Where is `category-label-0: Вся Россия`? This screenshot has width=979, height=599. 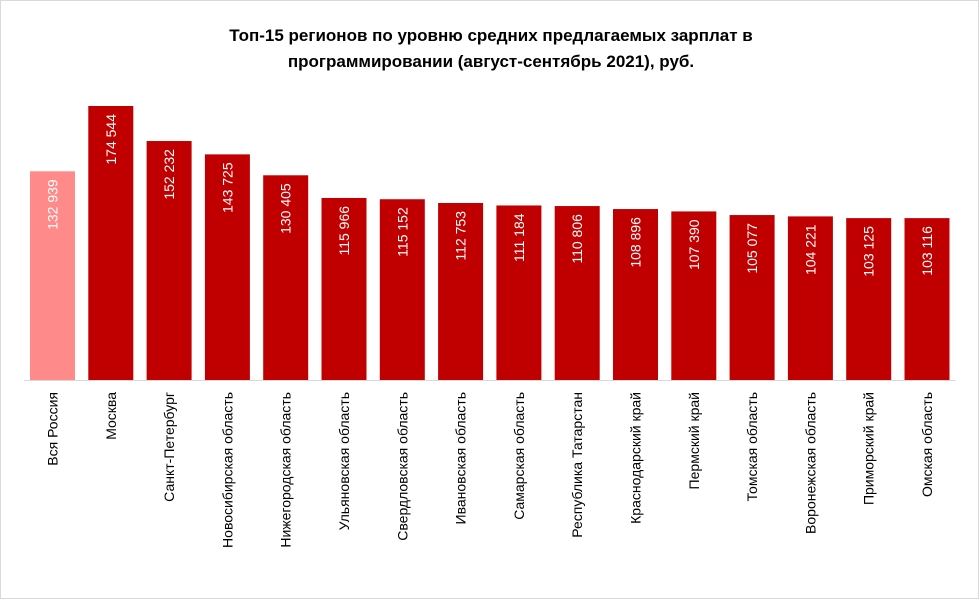
category-label-0: Вся Россия is located at coordinates (53, 429).